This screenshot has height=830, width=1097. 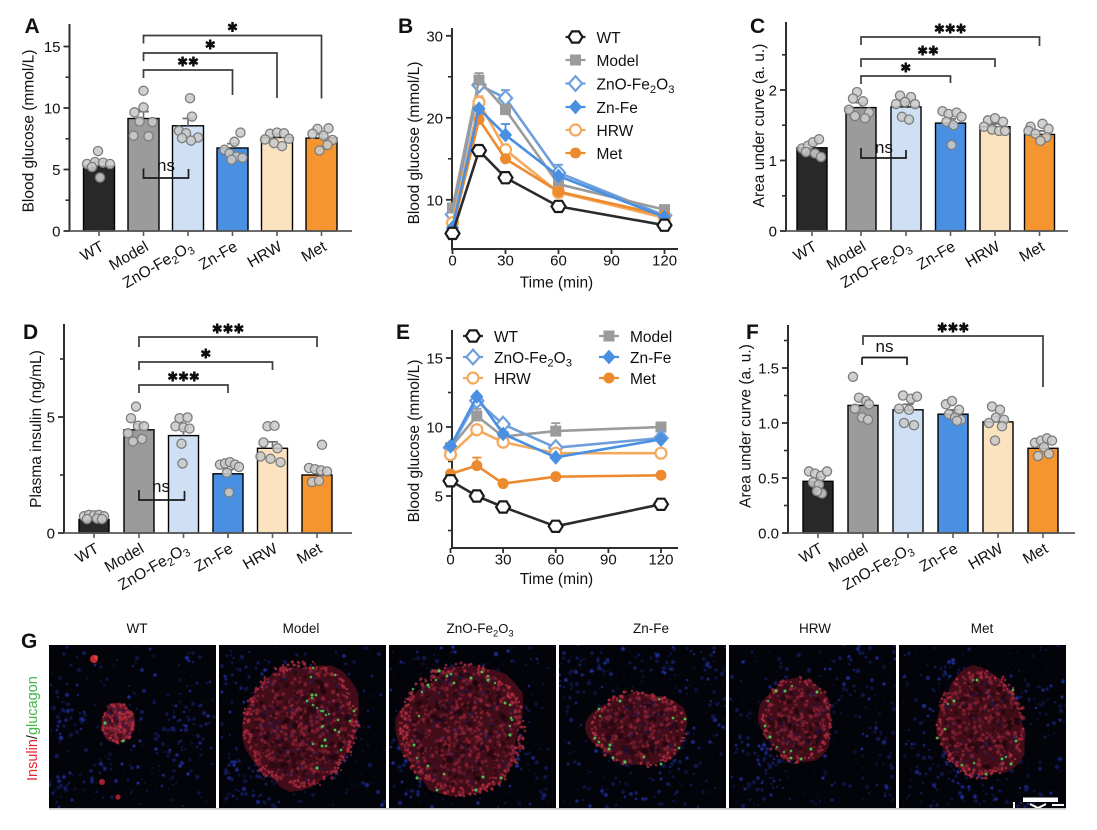 I want to click on svg-text: 20, so click(x=434, y=118).